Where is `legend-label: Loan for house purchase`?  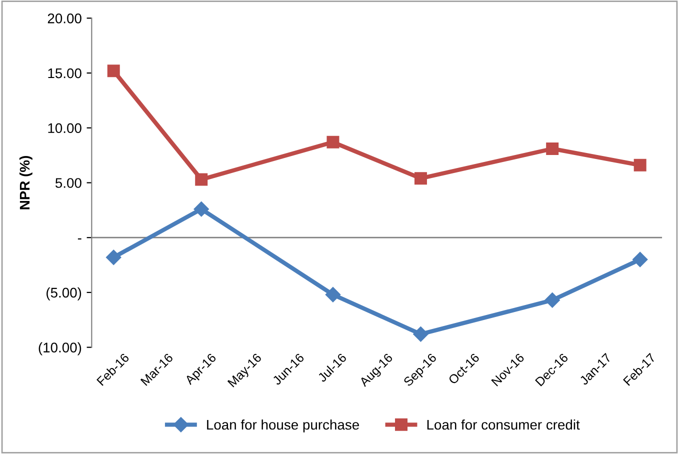 legend-label: Loan for house purchase is located at coordinates (283, 425).